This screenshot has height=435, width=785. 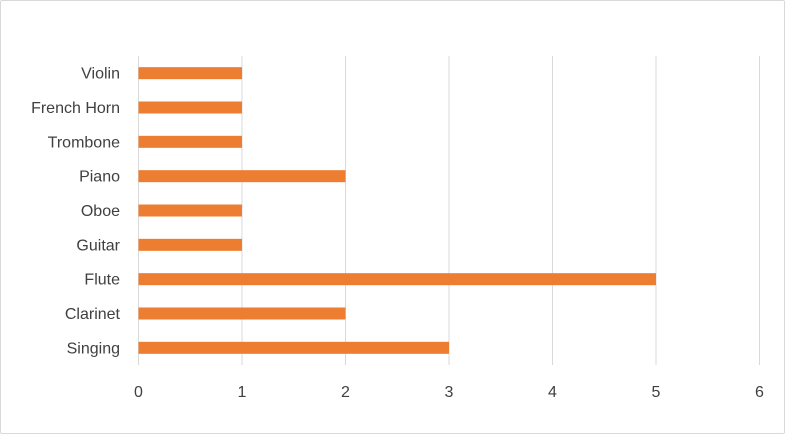 What do you see at coordinates (656, 392) in the screenshot?
I see `x-tick-label: 5` at bounding box center [656, 392].